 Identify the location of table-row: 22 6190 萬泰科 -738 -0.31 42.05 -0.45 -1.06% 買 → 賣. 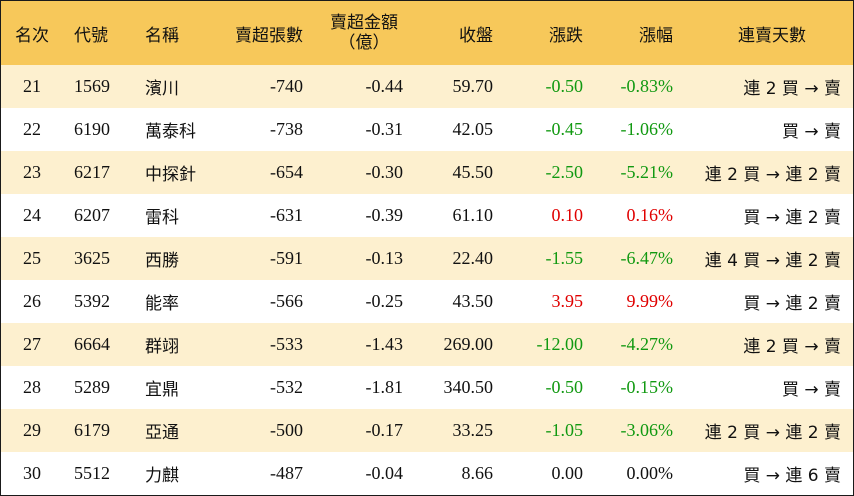
(427, 129).